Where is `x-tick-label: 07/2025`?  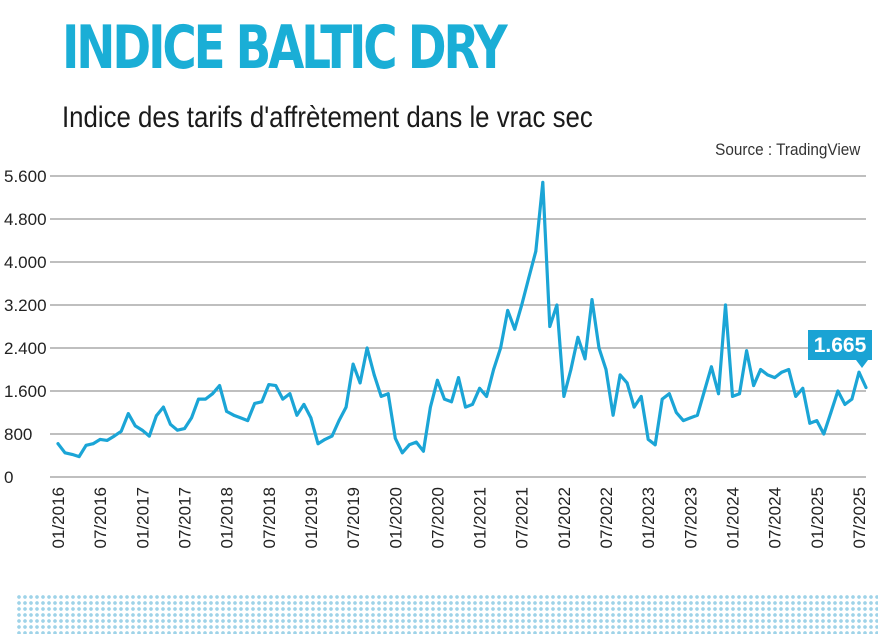
x-tick-label: 07/2025 is located at coordinates (859, 517).